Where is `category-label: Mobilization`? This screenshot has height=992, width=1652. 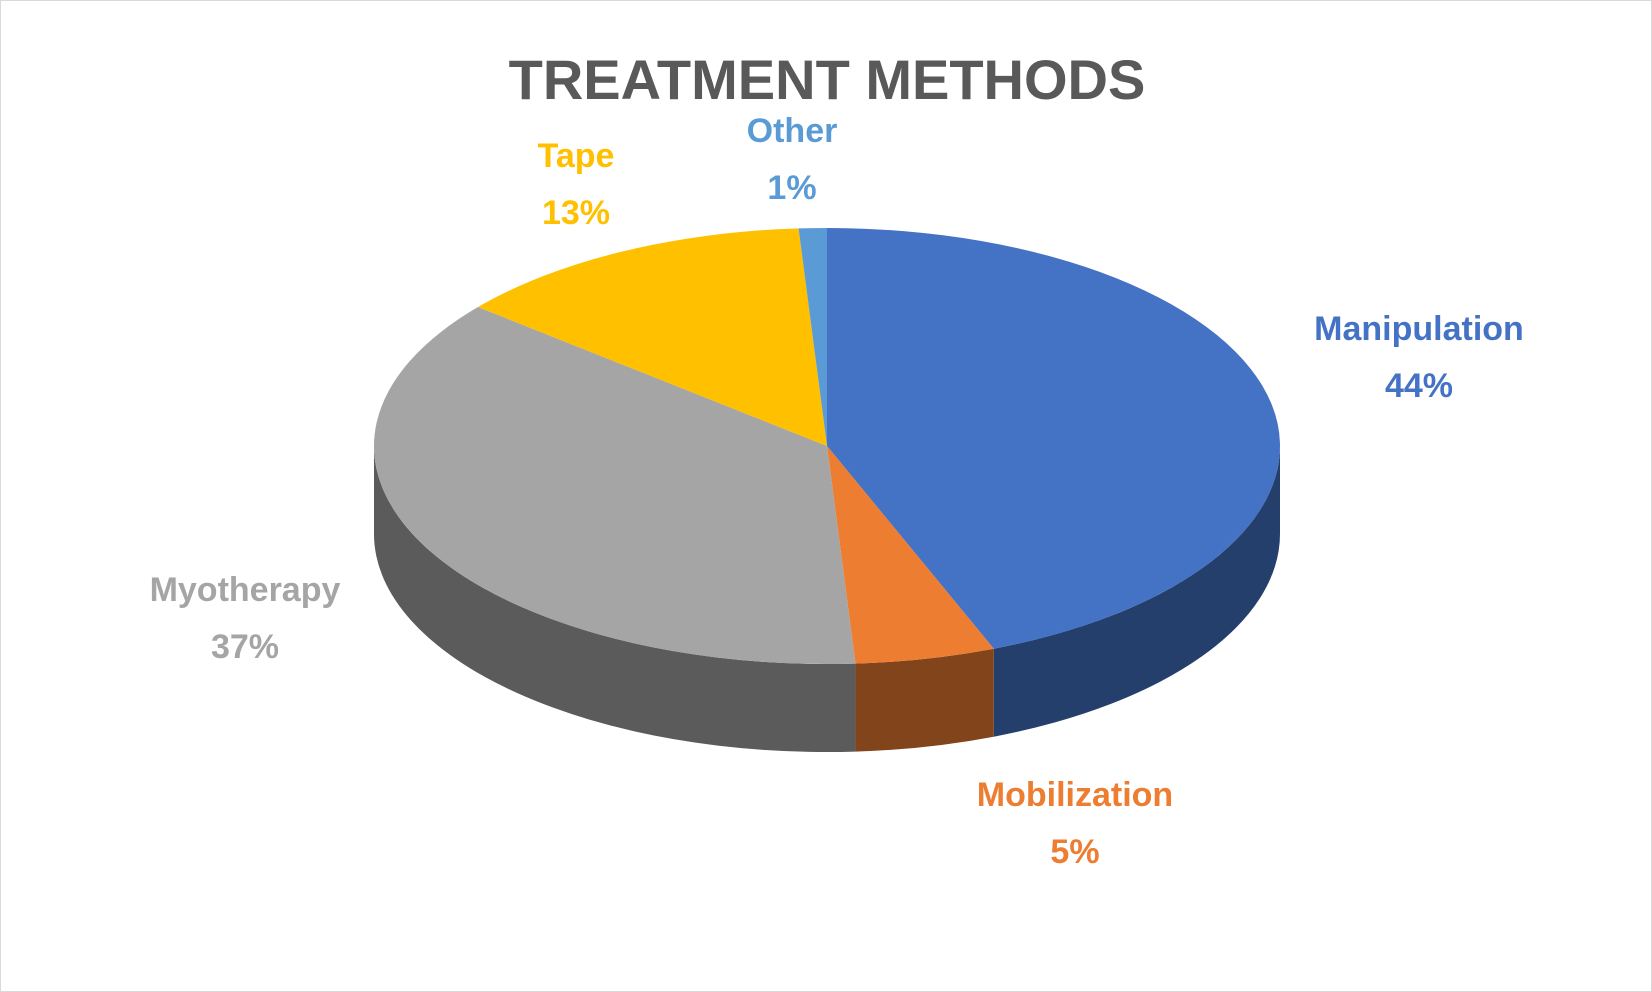
category-label: Mobilization is located at coordinates (1075, 795).